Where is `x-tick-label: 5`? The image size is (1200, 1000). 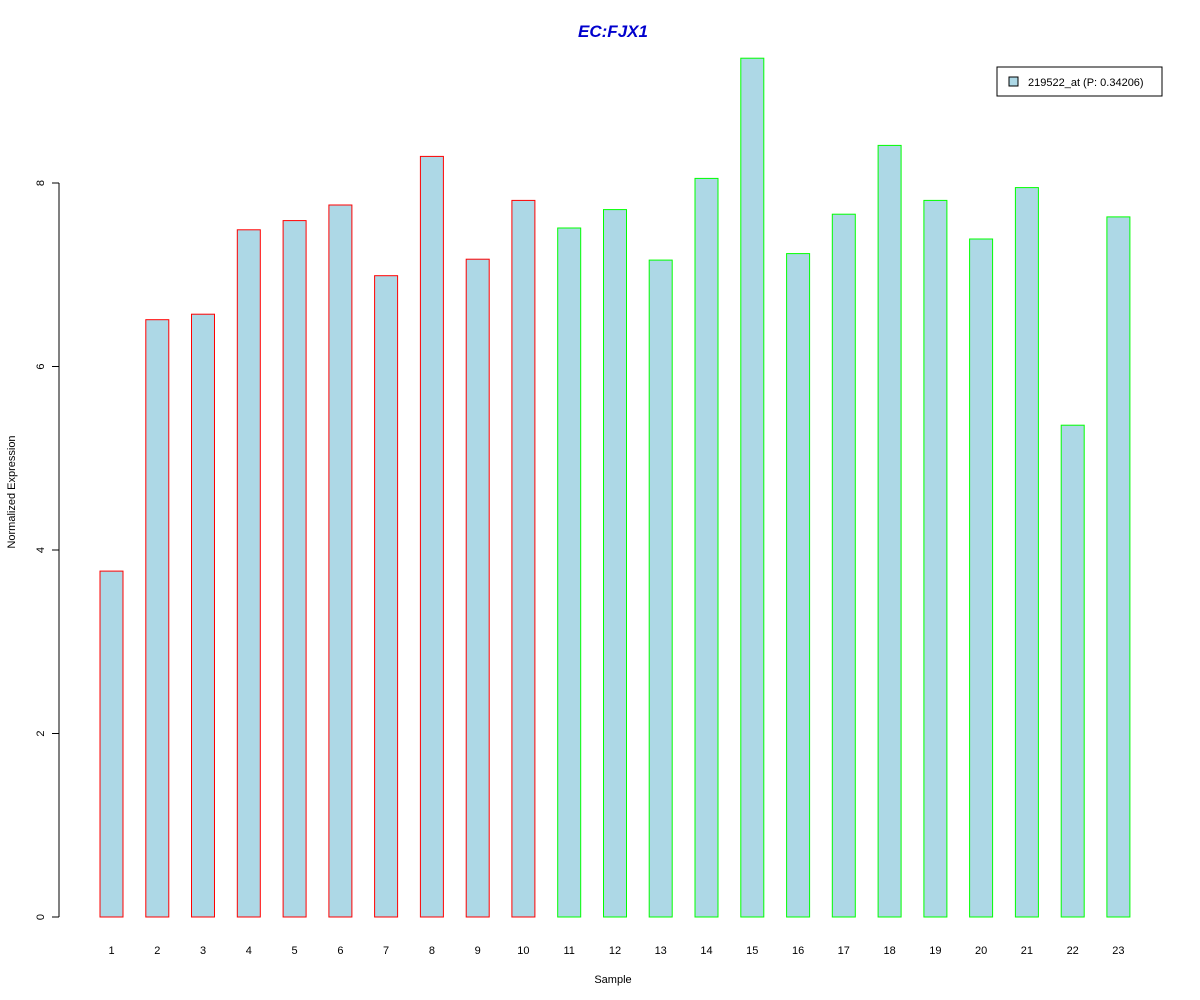
x-tick-label: 5 is located at coordinates (295, 951).